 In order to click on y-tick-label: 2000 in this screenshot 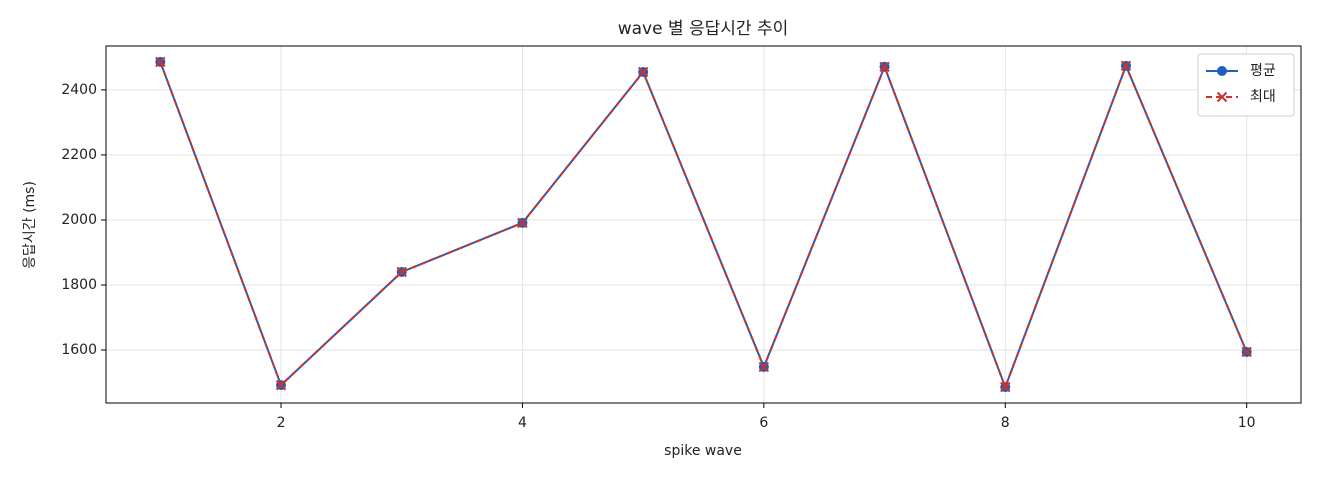, I will do `click(79, 220)`.